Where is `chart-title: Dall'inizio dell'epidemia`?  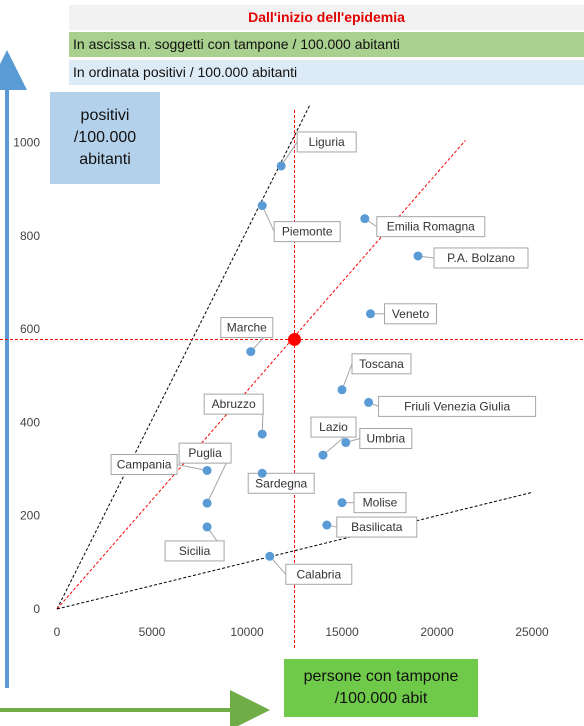
chart-title: Dall'inizio dell'epidemia is located at coordinates (326, 17).